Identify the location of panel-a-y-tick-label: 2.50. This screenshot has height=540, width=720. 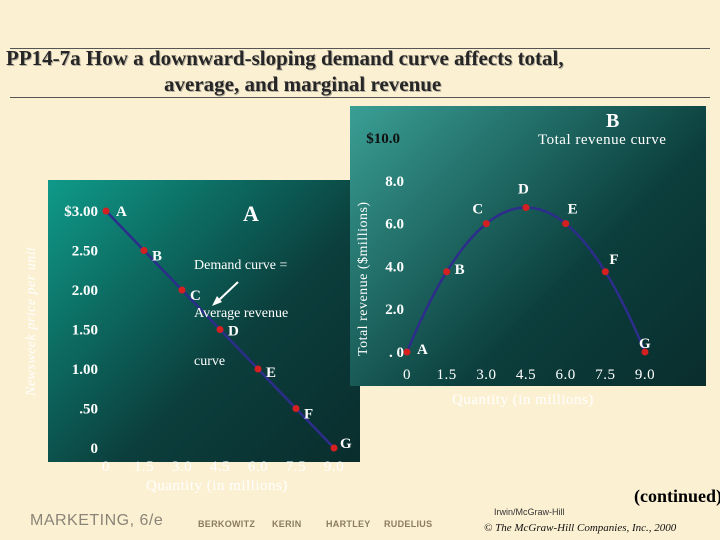
(85, 252).